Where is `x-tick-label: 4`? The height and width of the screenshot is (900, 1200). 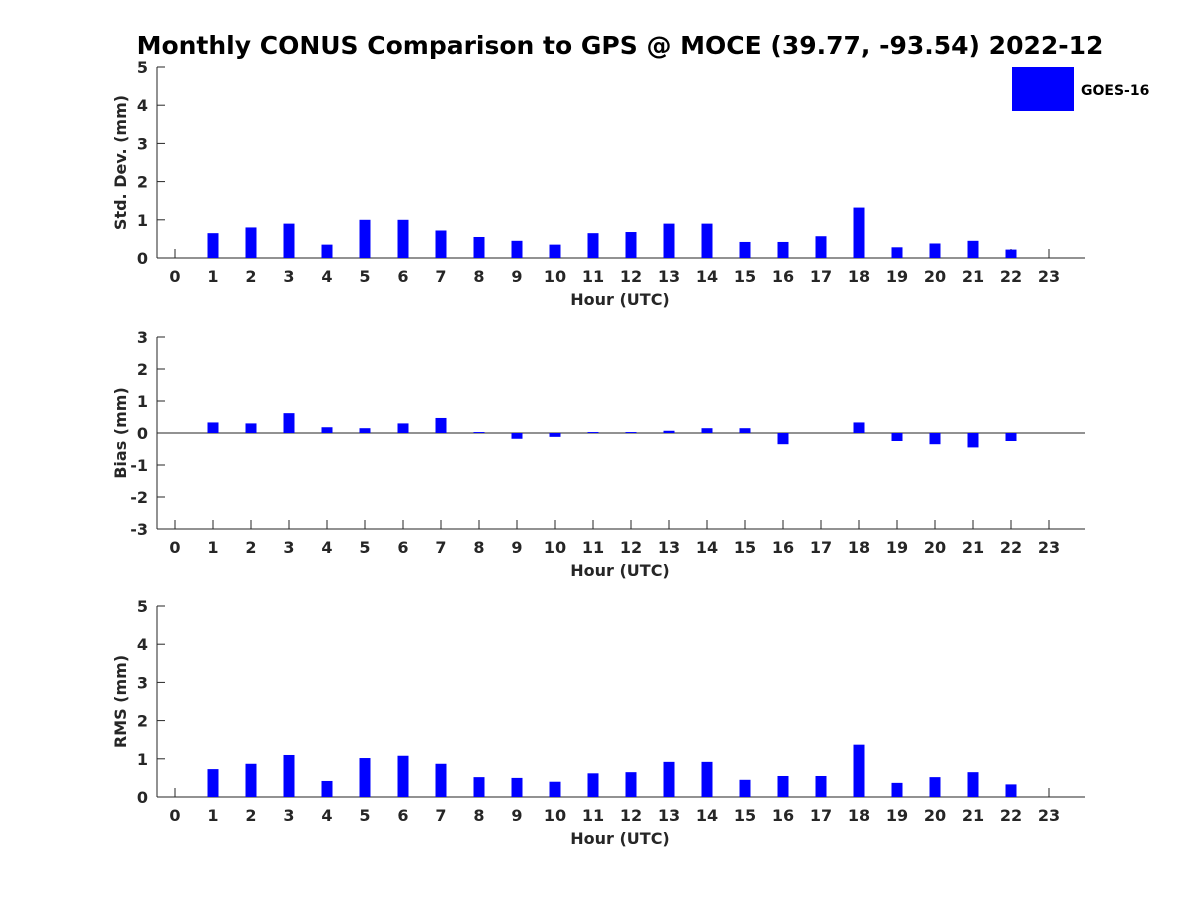
x-tick-label: 4 is located at coordinates (326, 547).